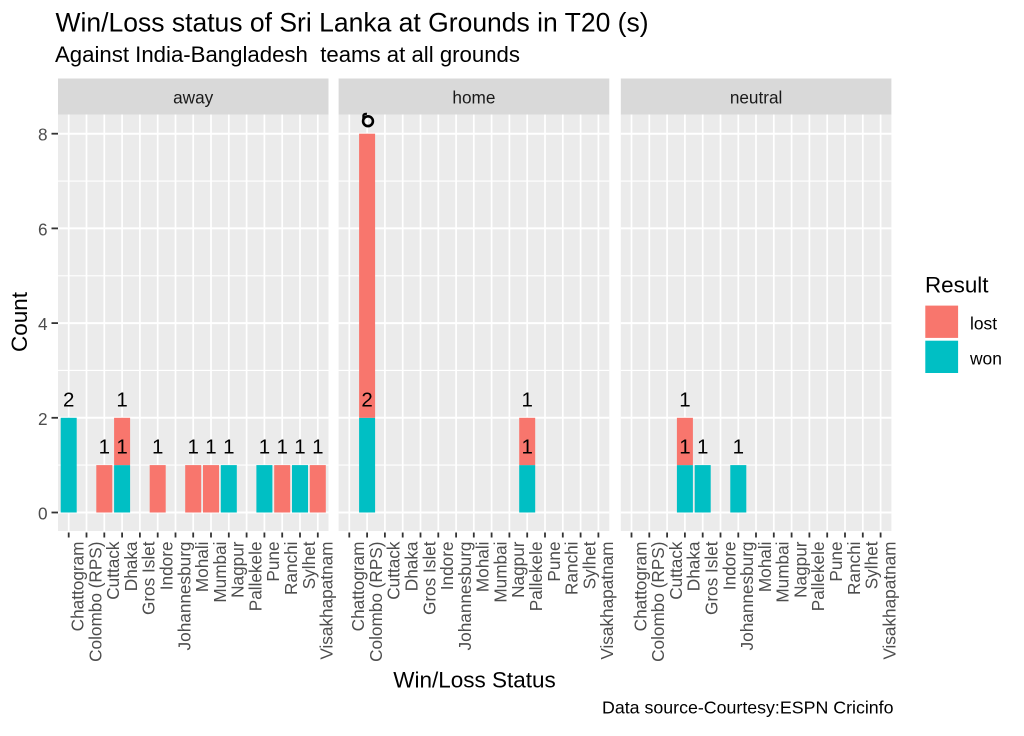 The width and height of the screenshot is (1024, 736). I want to click on svg-text: lost, so click(983, 323).